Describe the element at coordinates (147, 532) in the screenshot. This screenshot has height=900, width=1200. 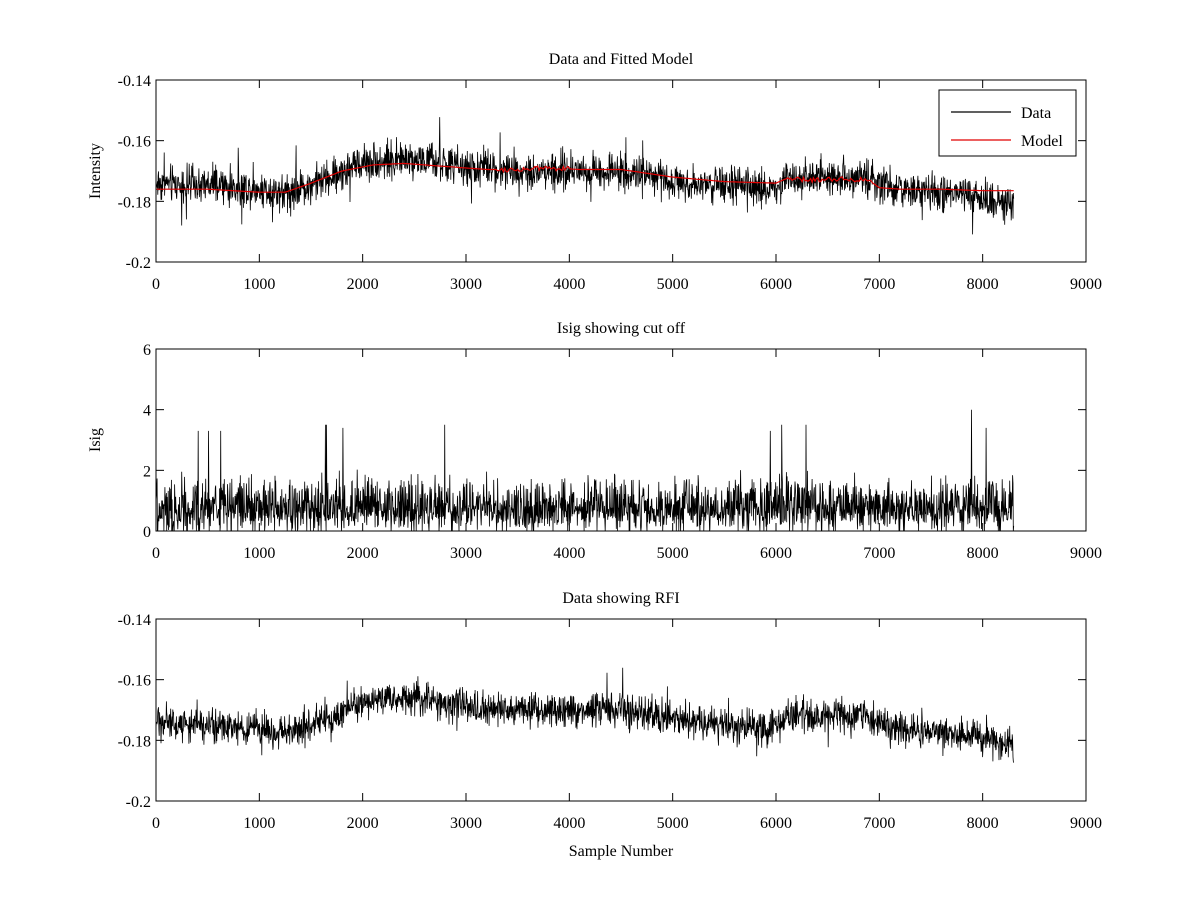
I see `y-tick-label: 0` at that location.